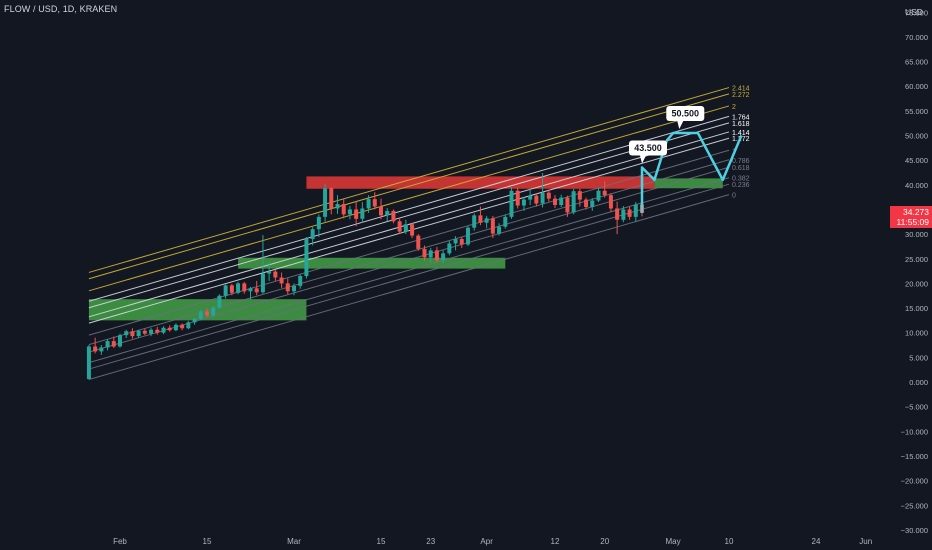 This screenshot has height=550, width=932. I want to click on callout-label: 50.500, so click(686, 114).